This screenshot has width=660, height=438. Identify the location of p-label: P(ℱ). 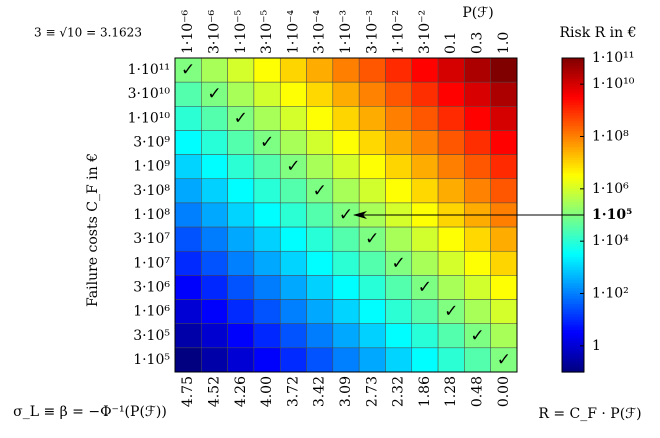
(477, 13).